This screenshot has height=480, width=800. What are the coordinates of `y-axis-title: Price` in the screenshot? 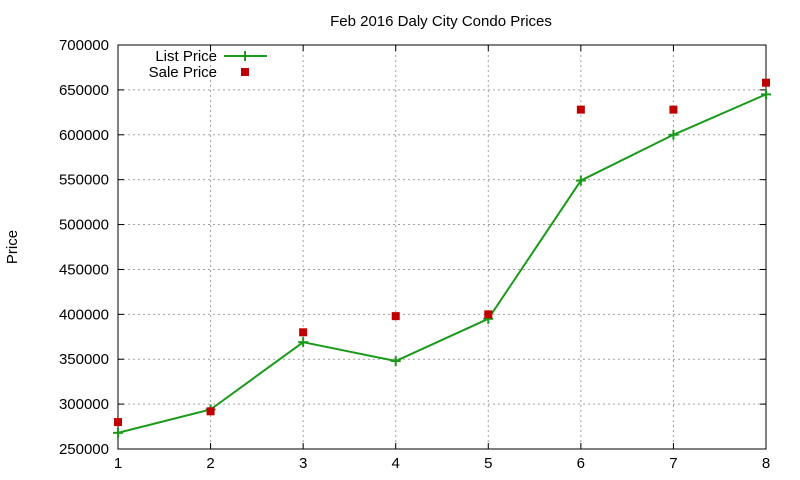 It's located at (12, 247).